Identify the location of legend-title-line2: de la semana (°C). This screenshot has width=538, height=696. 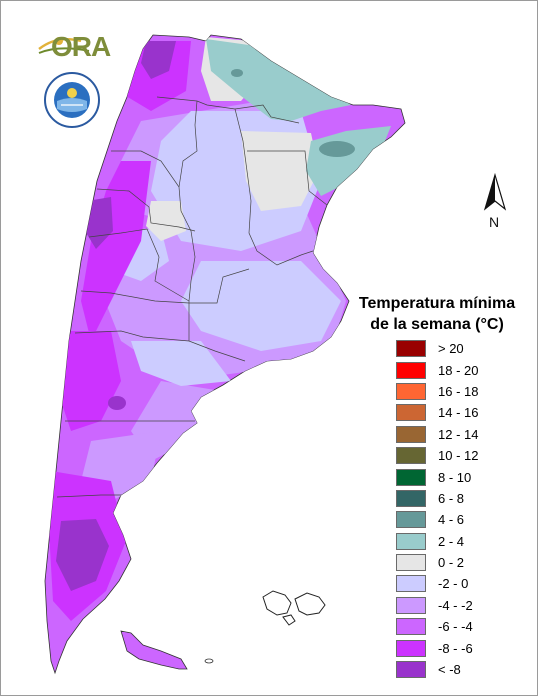
(437, 324).